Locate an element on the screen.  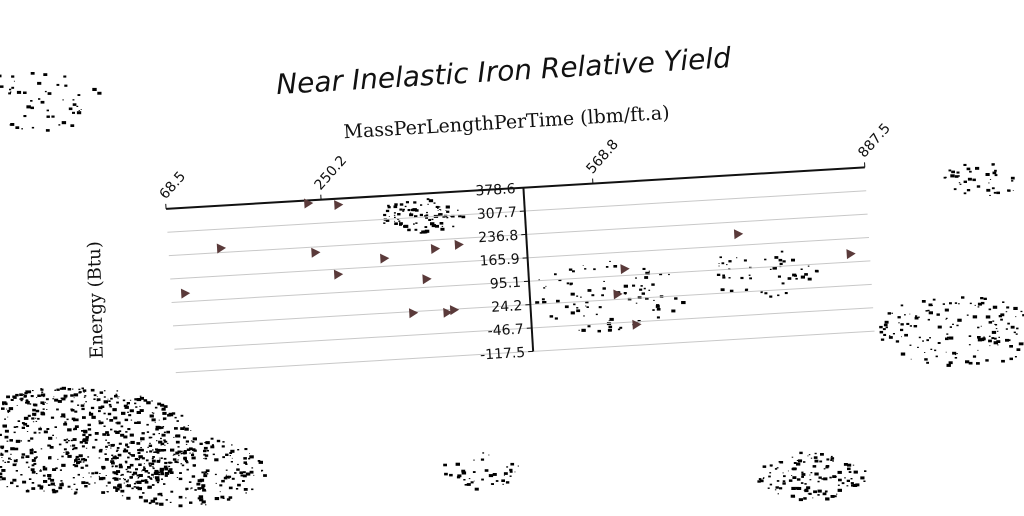
y-tick-label: 24.2 is located at coordinates (507, 307).